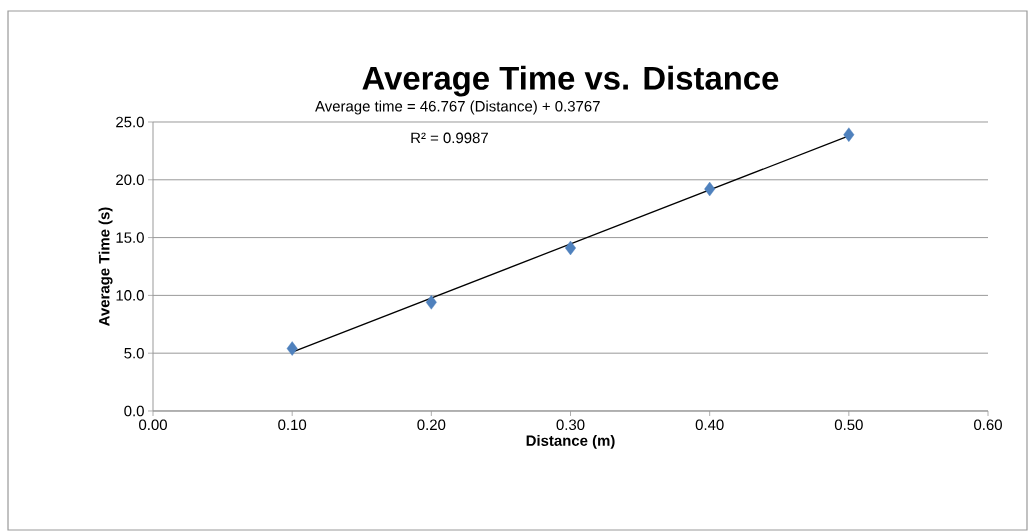 Image resolution: width=1028 pixels, height=531 pixels. What do you see at coordinates (848, 425) in the screenshot?
I see `x-tick-label: 0.50` at bounding box center [848, 425].